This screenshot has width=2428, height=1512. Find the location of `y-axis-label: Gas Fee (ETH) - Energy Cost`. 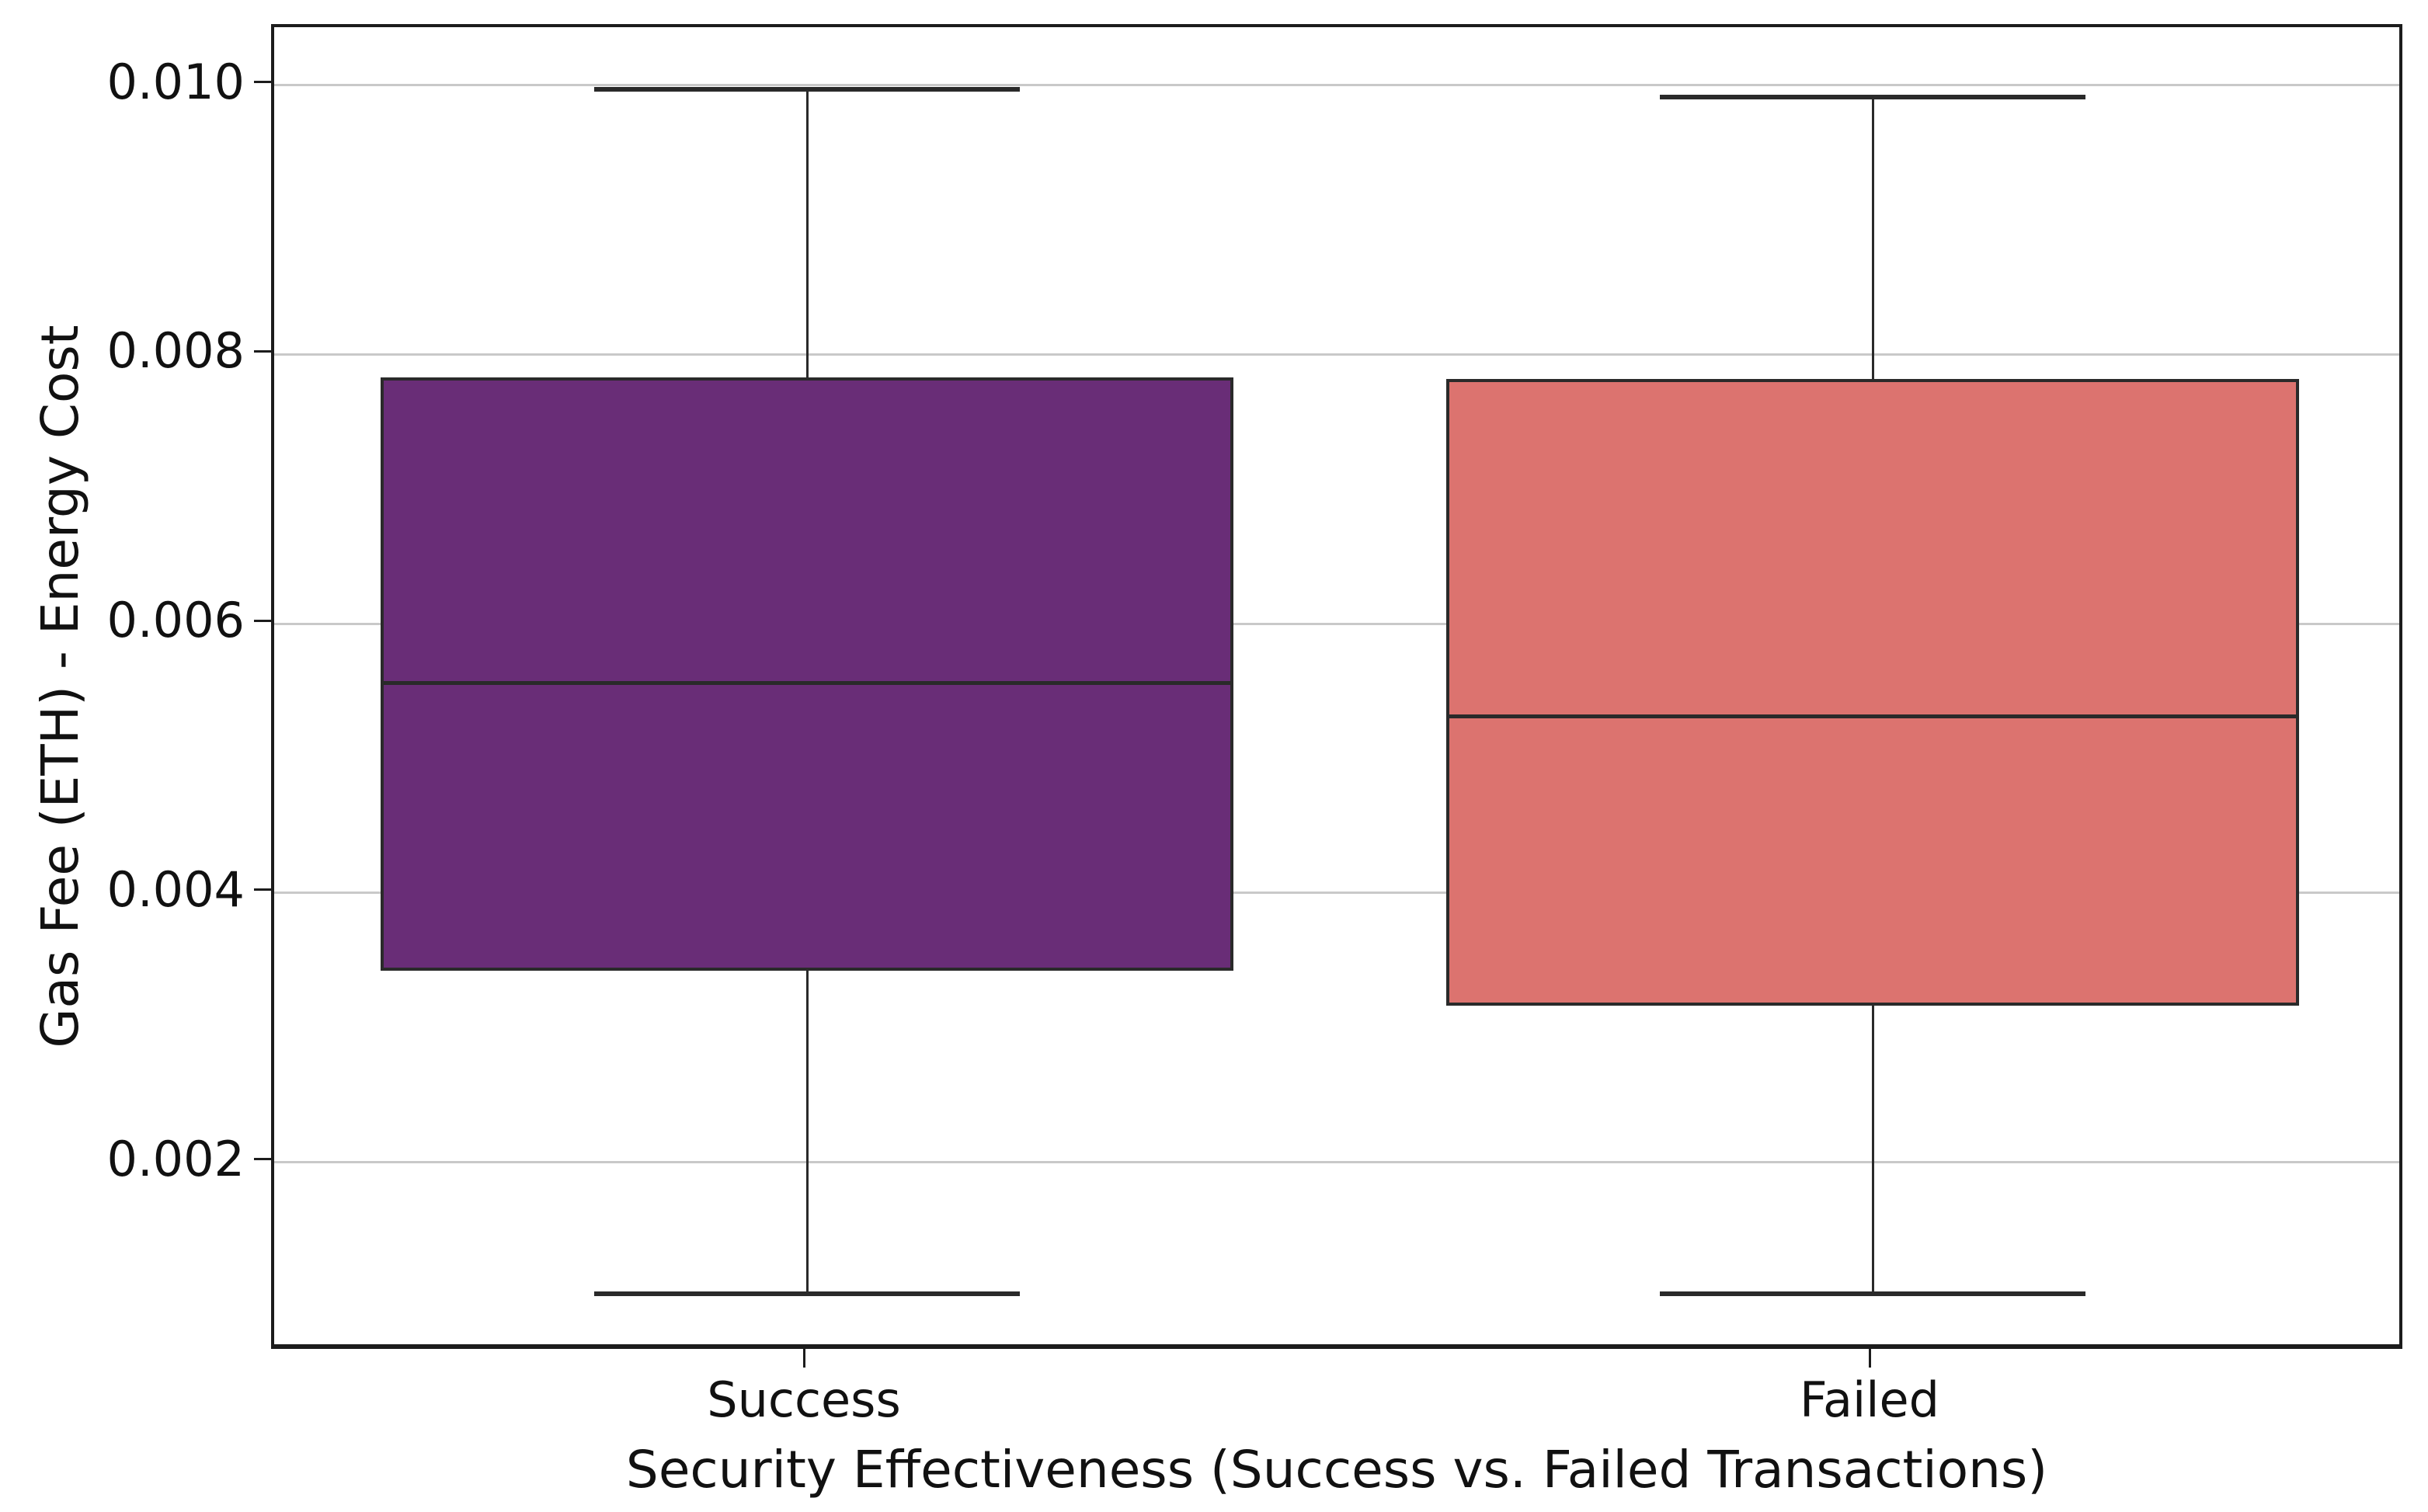

y-axis-label: Gas Fee (ETH) - Energy Cost is located at coordinates (60, 686).